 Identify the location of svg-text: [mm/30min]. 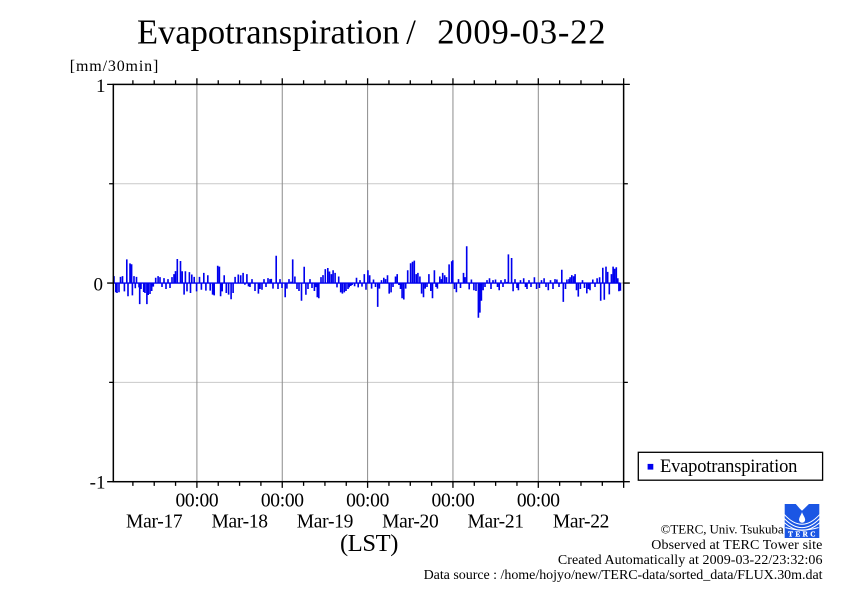
(114, 66).